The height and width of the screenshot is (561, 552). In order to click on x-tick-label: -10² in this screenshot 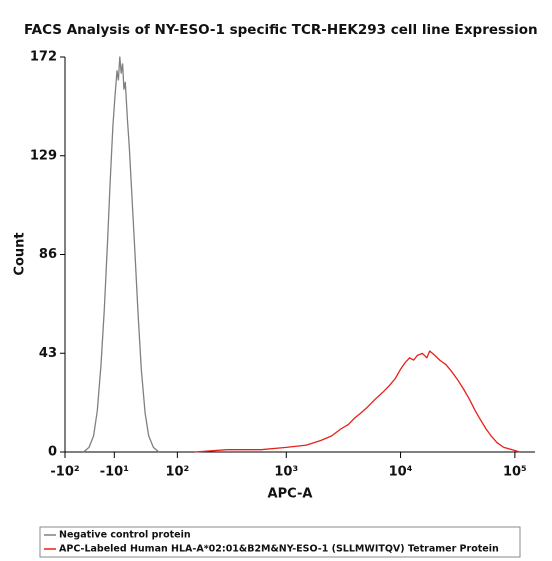, I will do `click(64, 472)`.